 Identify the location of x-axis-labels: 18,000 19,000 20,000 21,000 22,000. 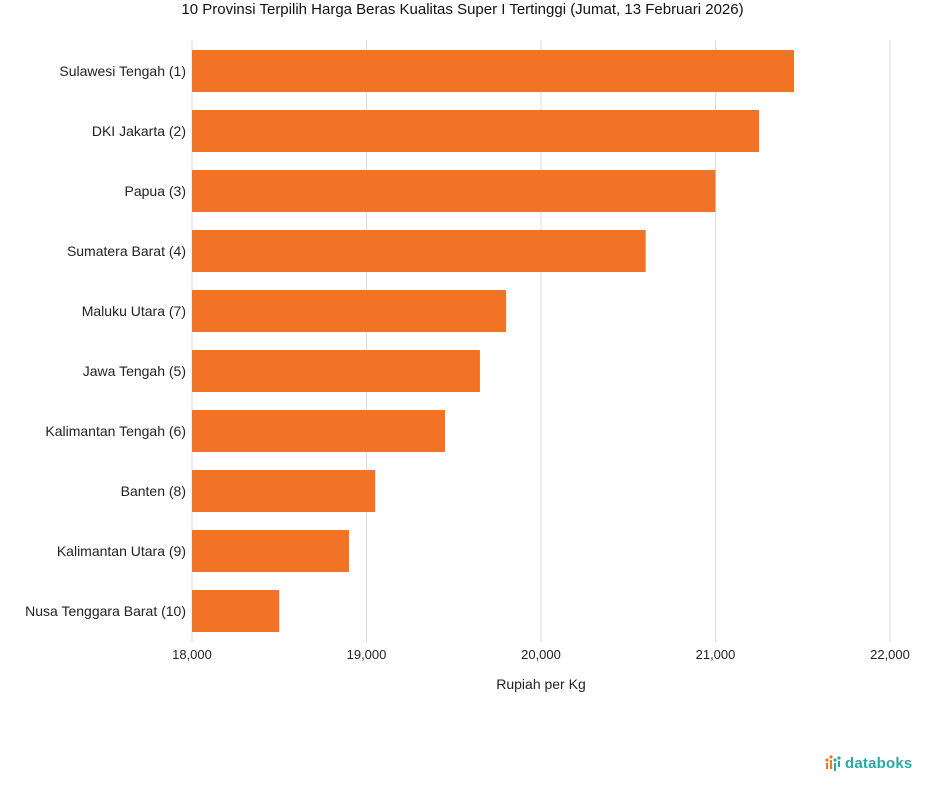
(541, 654).